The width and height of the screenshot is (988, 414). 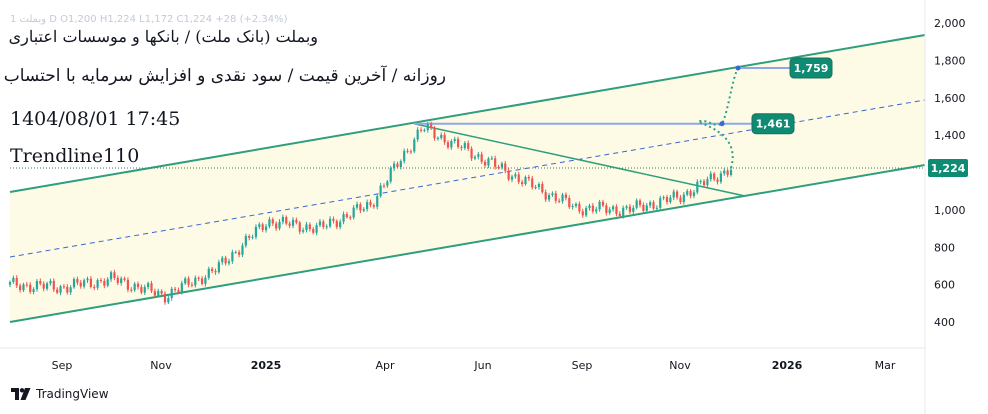 I want to click on indicator-name: Trendline110, so click(x=75, y=156).